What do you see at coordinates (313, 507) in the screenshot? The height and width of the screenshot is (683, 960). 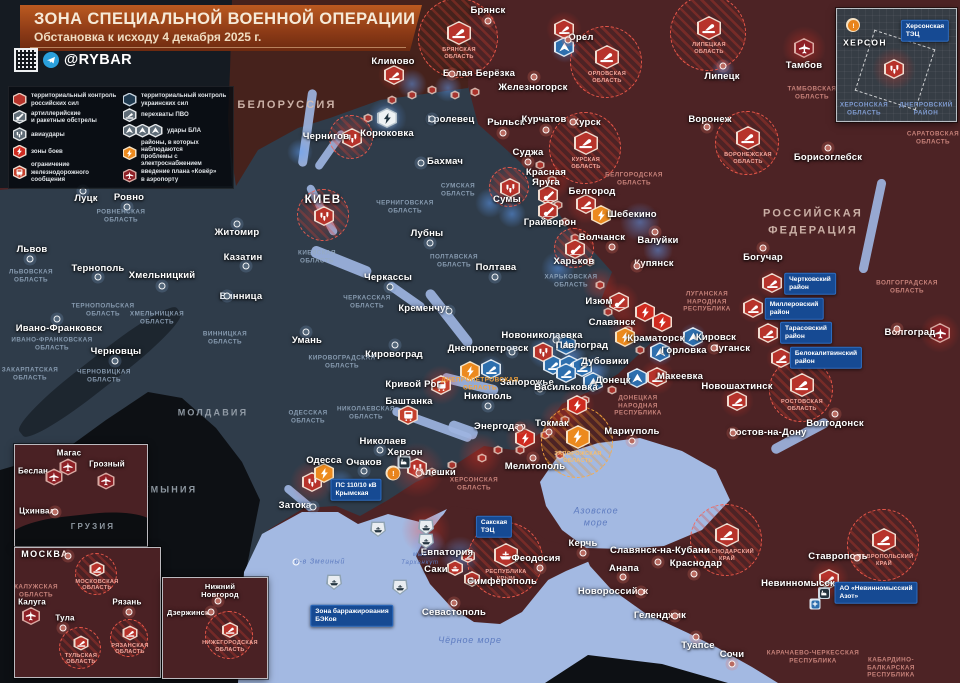 I see `city-dot-затока` at bounding box center [313, 507].